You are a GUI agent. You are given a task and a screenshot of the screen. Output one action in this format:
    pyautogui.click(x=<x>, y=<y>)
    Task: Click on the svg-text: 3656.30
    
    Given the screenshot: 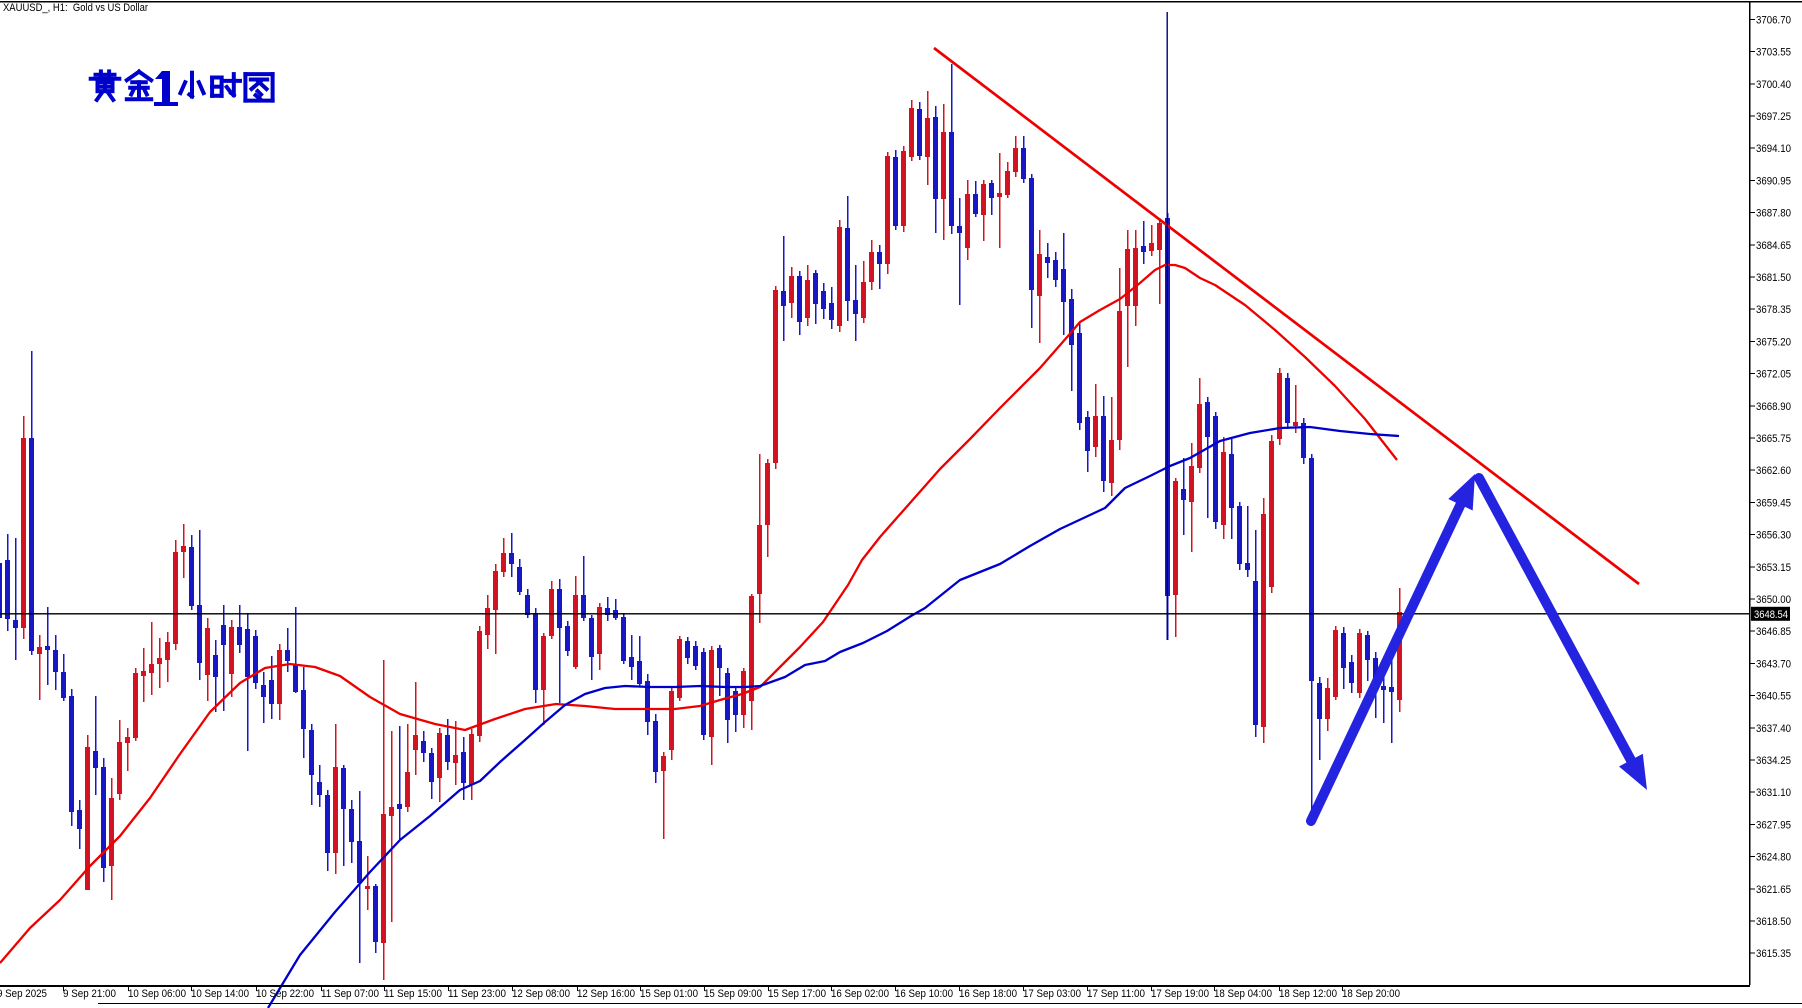 What is the action you would take?
    pyautogui.click(x=1773, y=536)
    